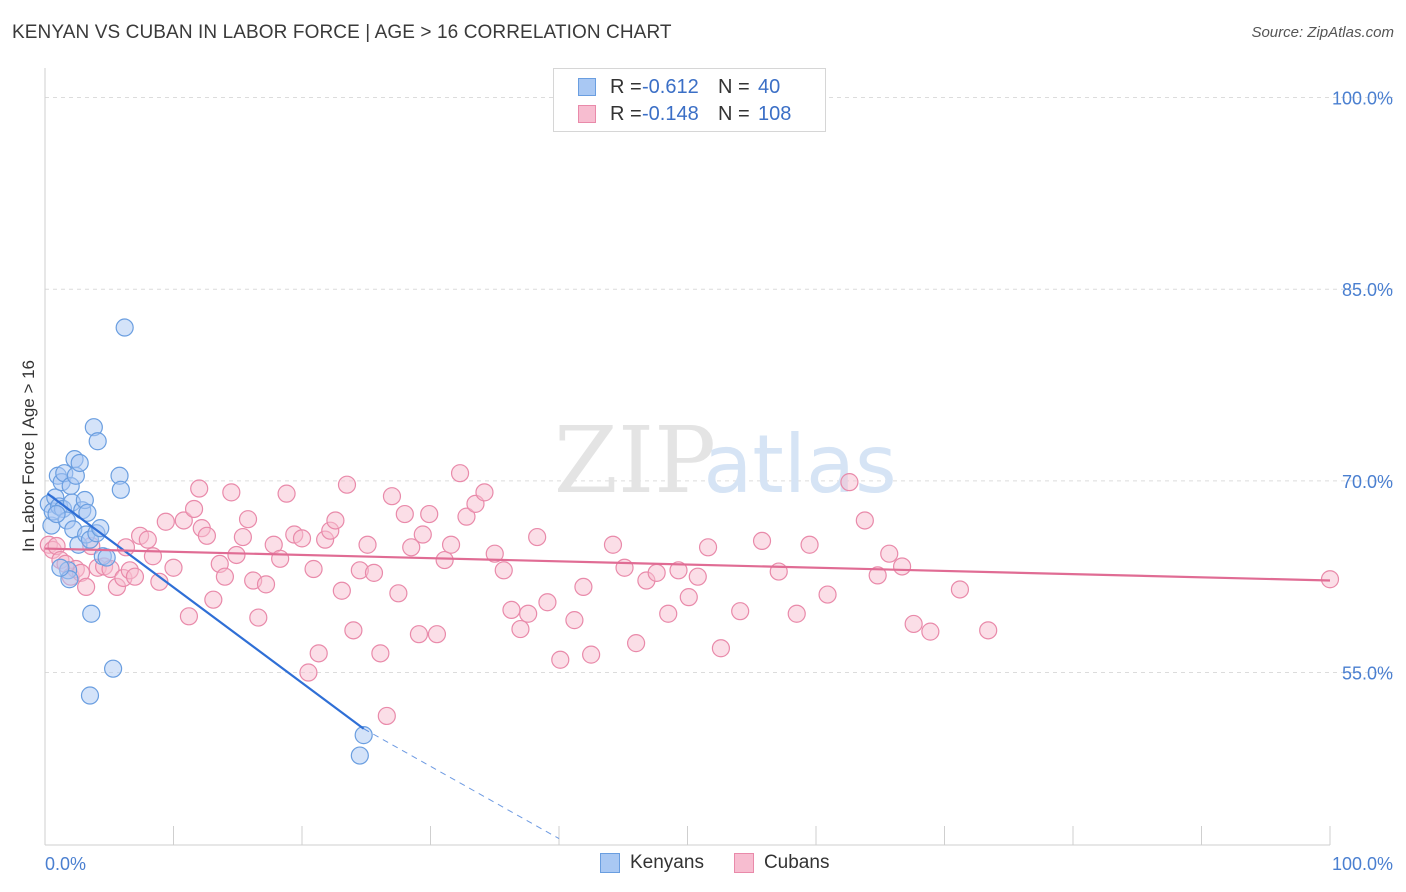  What do you see at coordinates (670, 86) in the screenshot?
I see `legend-r-value: -0.612` at bounding box center [670, 86].